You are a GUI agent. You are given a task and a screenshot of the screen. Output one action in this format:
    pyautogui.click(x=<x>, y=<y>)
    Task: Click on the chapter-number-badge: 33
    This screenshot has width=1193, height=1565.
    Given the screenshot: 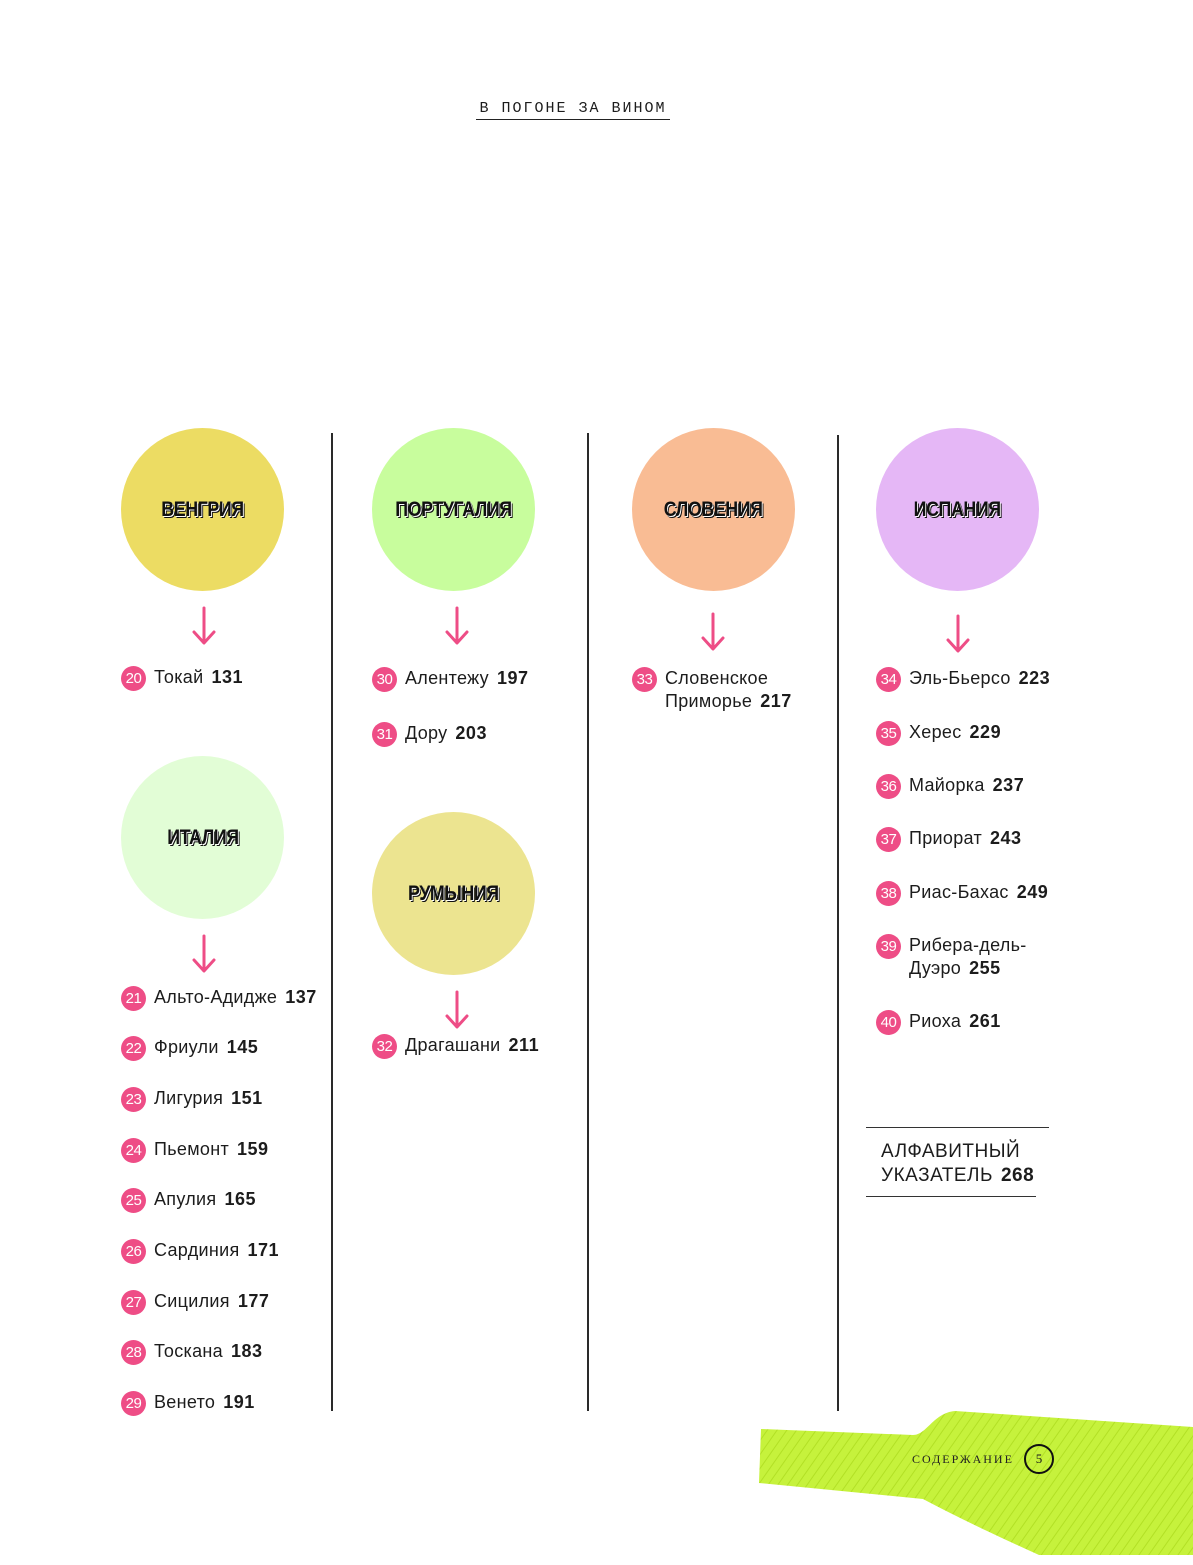 What is the action you would take?
    pyautogui.click(x=644, y=679)
    